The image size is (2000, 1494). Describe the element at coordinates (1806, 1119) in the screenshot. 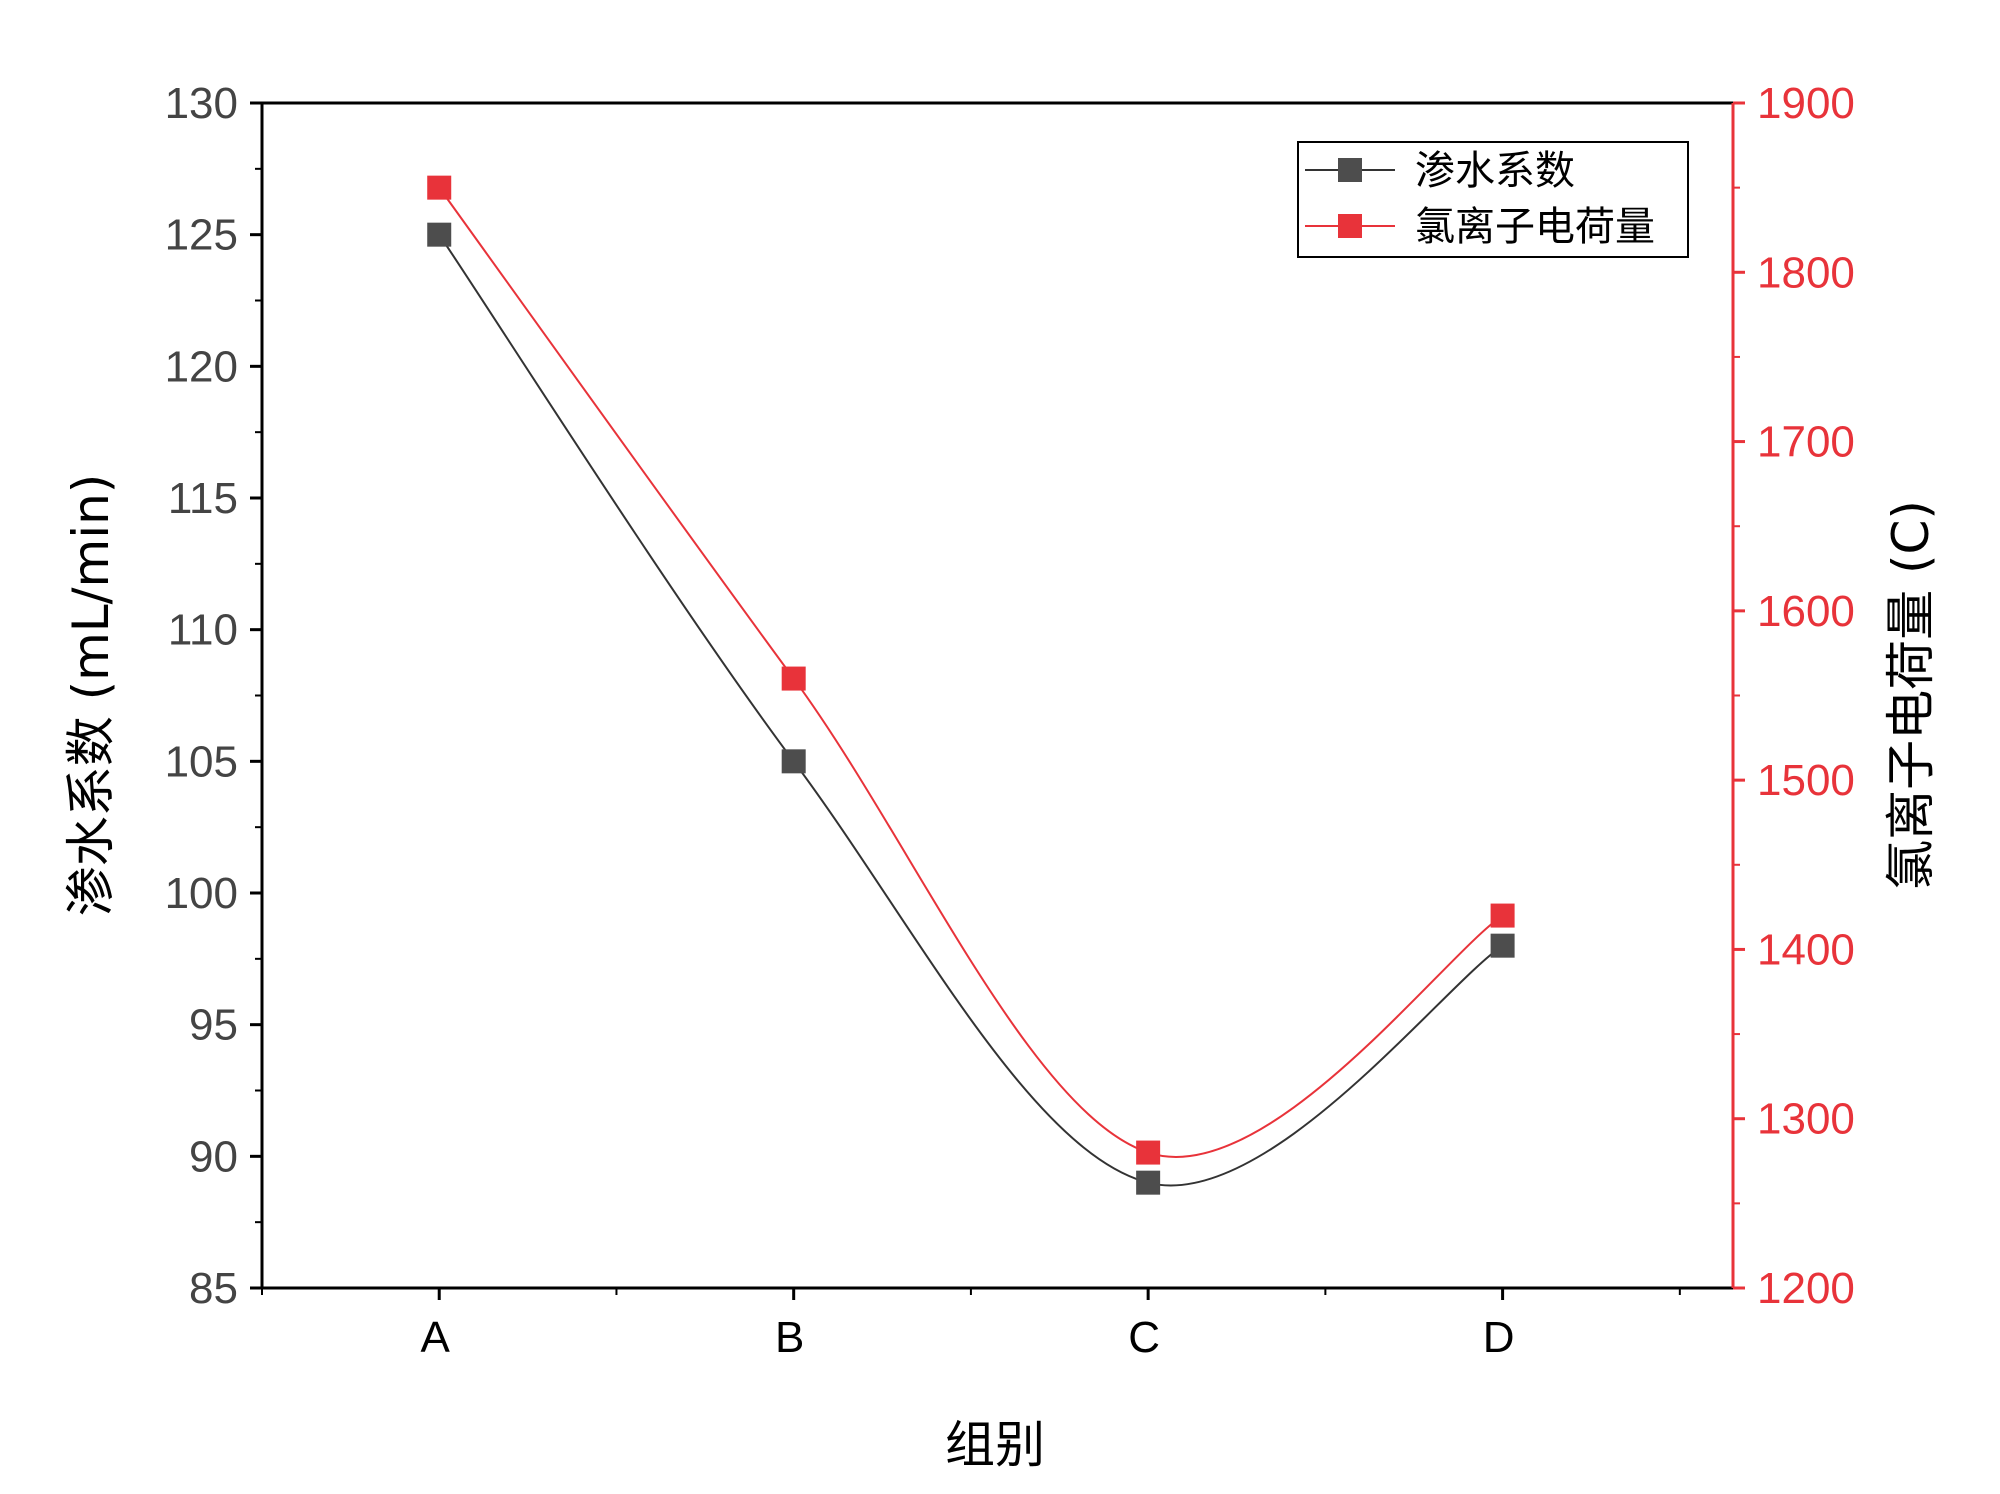

I see `y-right-tick-label: 1300` at that location.